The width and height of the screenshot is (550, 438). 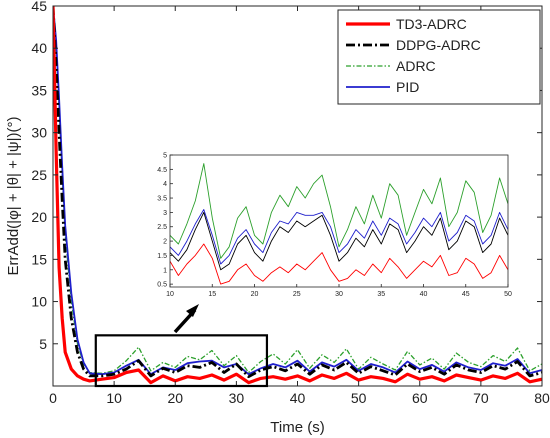 What do you see at coordinates (381, 294) in the screenshot?
I see `inset-x-tick-label: 35` at bounding box center [381, 294].